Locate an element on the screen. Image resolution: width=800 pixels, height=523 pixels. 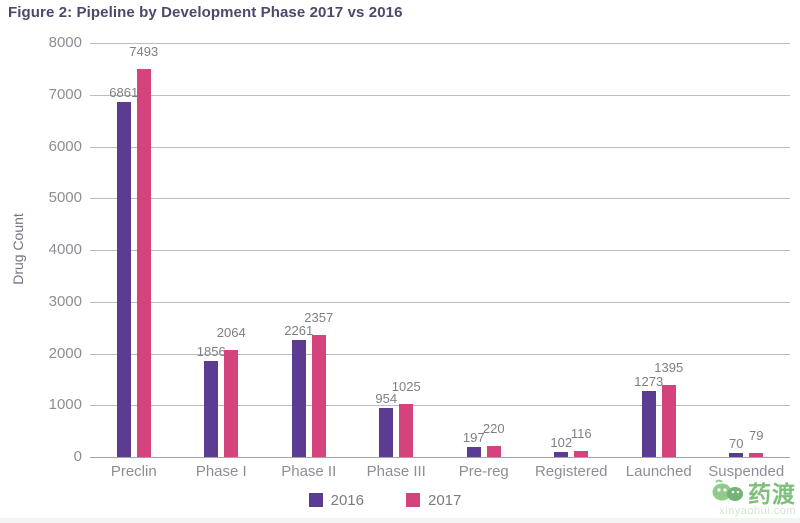
bar-2017-pre-reg is located at coordinates (493, 451).